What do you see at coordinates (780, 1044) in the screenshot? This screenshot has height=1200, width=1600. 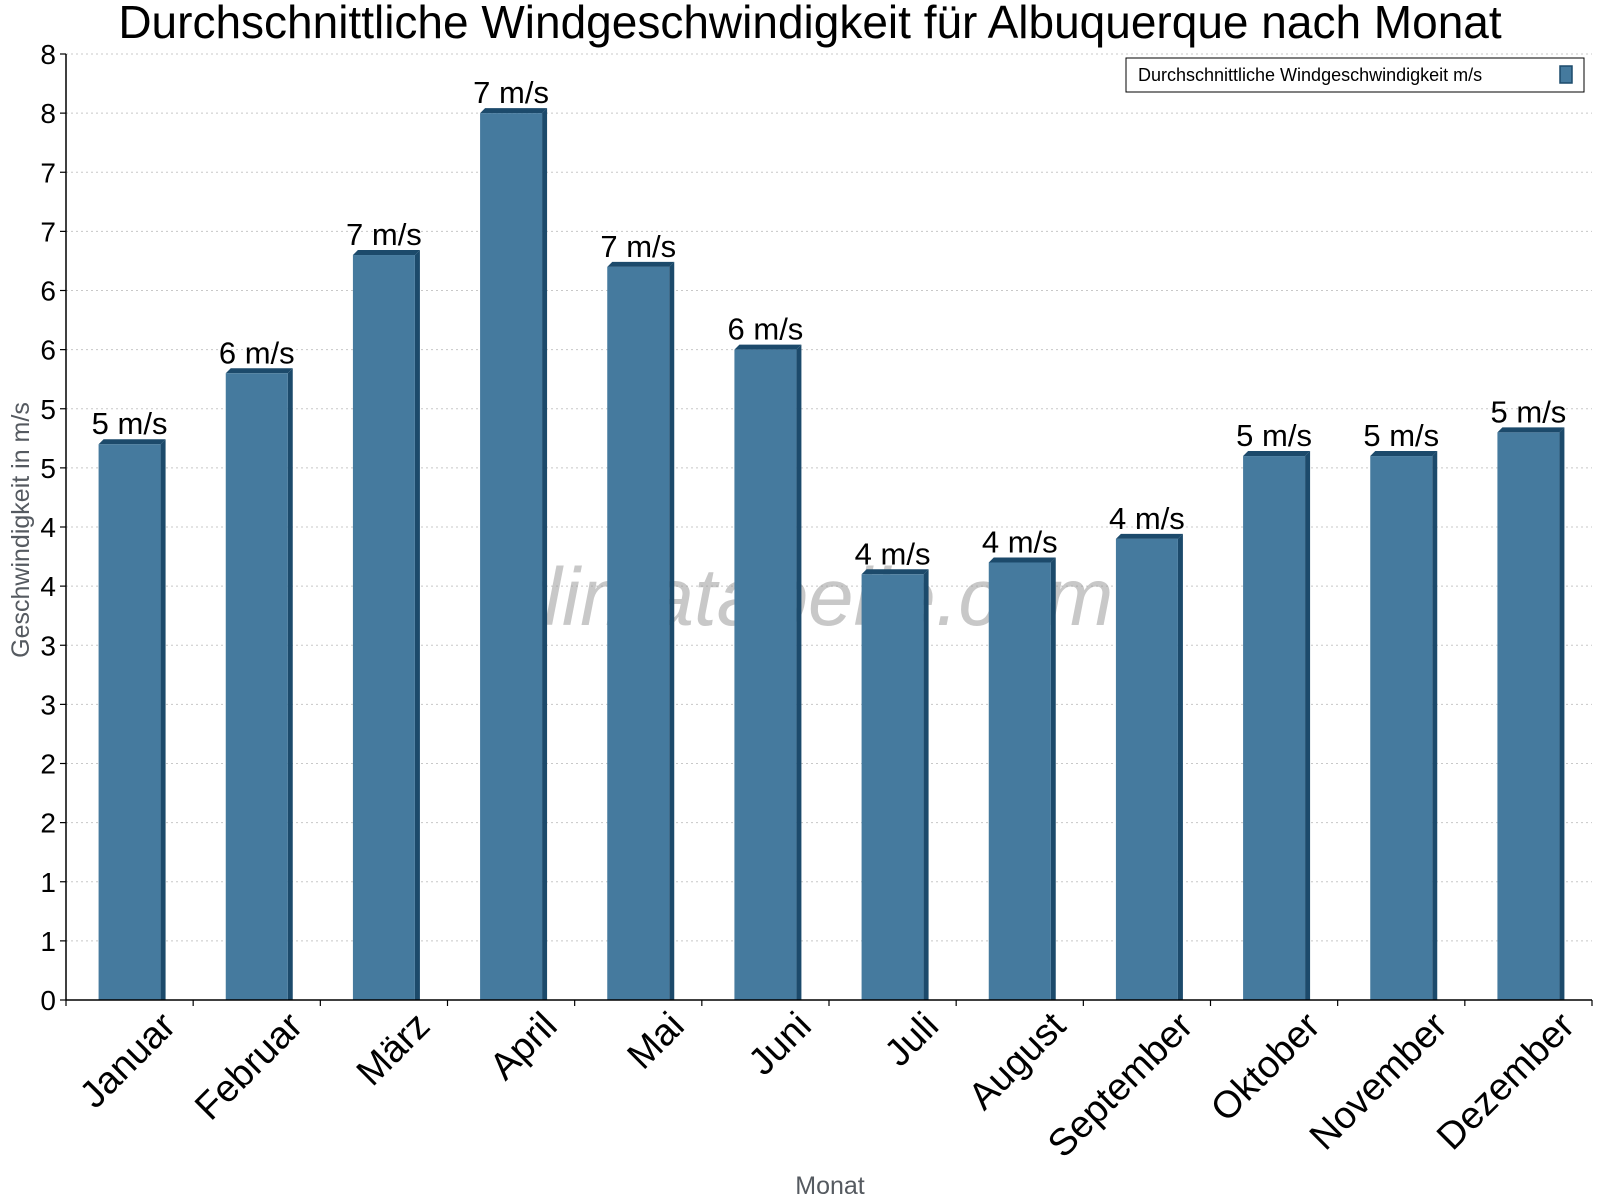 I see `x-tick-label: Juni` at bounding box center [780, 1044].